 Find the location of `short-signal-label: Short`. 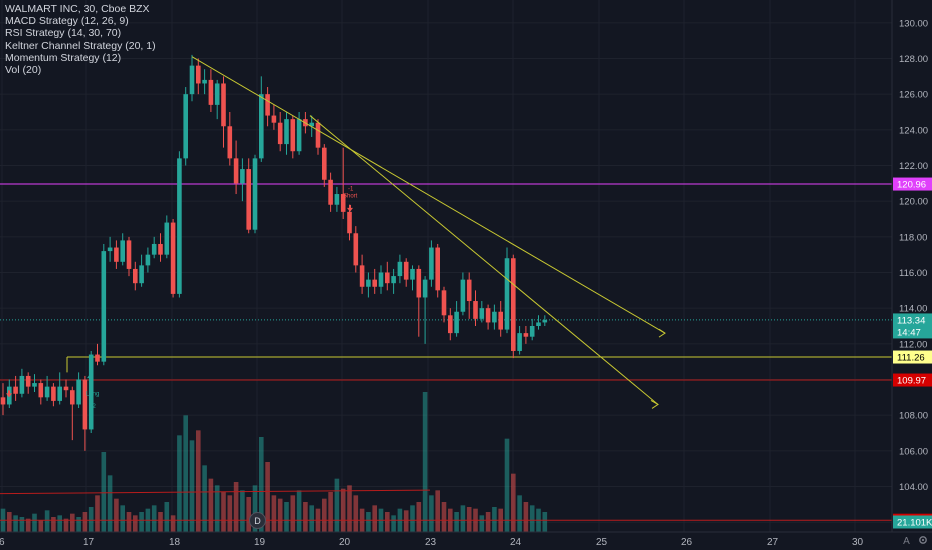

short-signal-label: Short is located at coordinates (350, 197).